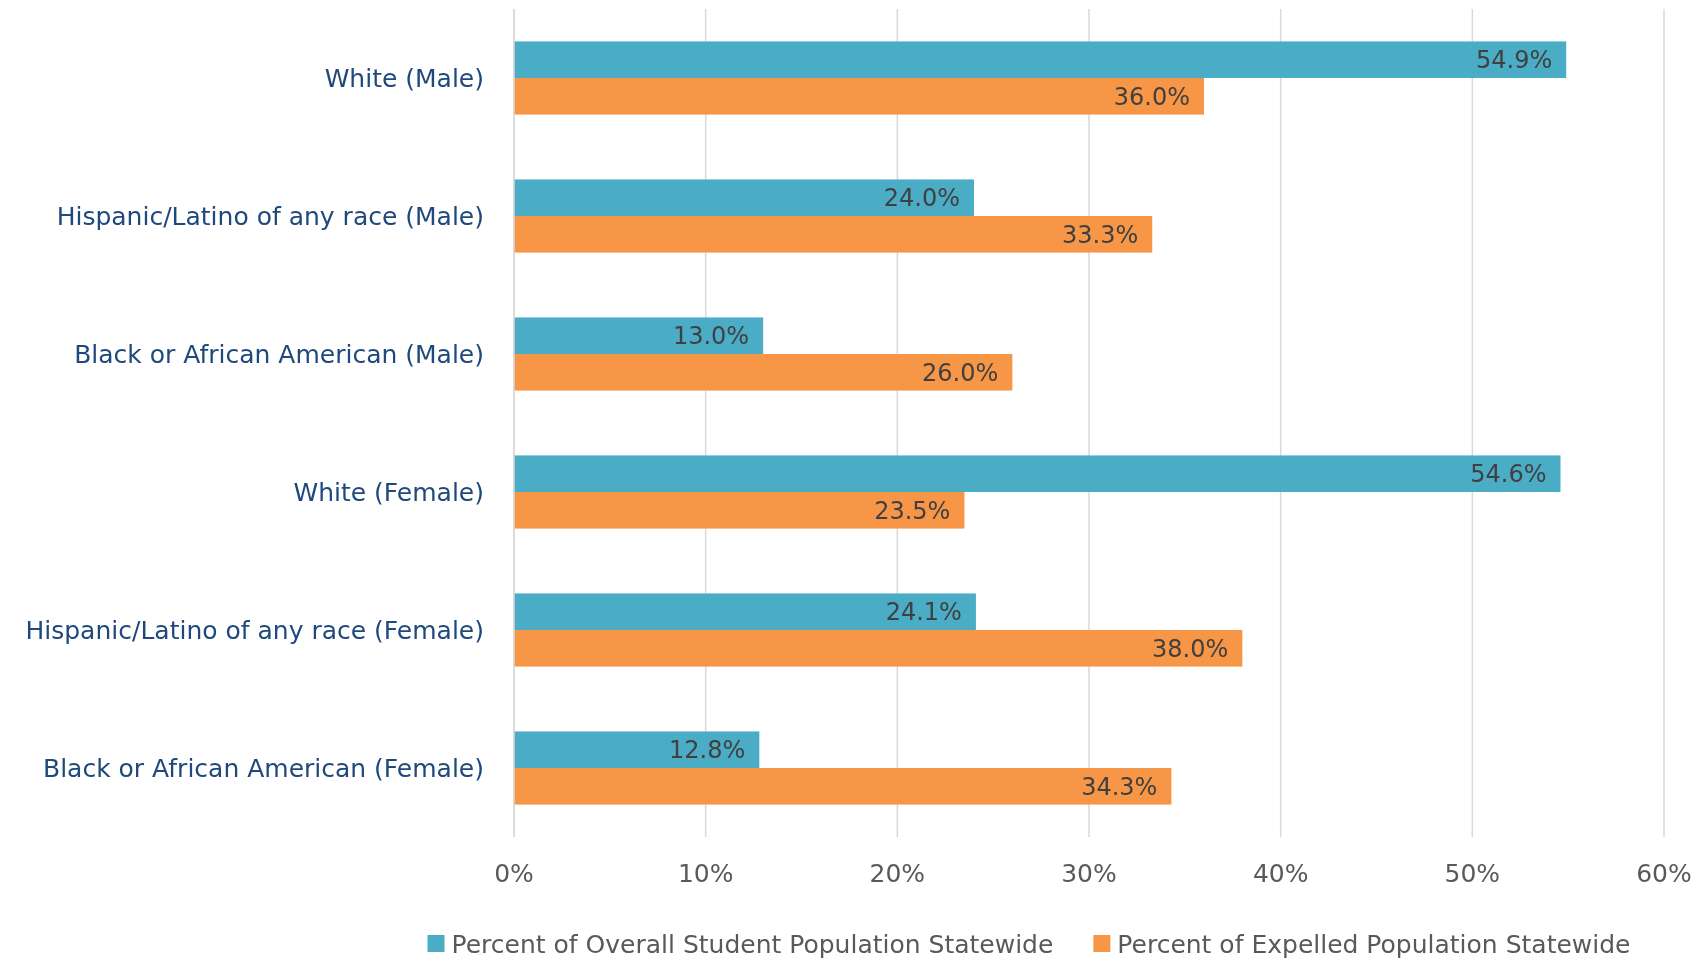 This screenshot has width=1705, height=961. Describe the element at coordinates (404, 78) in the screenshot. I see `y-tick-label: White (Male)` at that location.